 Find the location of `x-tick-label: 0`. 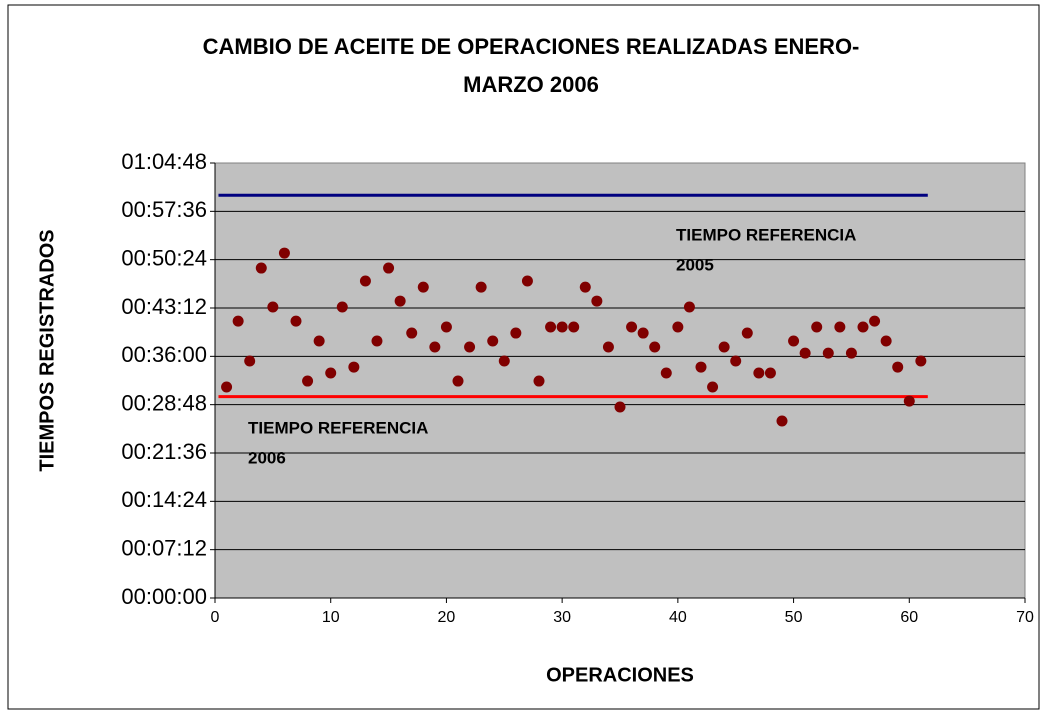

x-tick-label: 0 is located at coordinates (215, 617).